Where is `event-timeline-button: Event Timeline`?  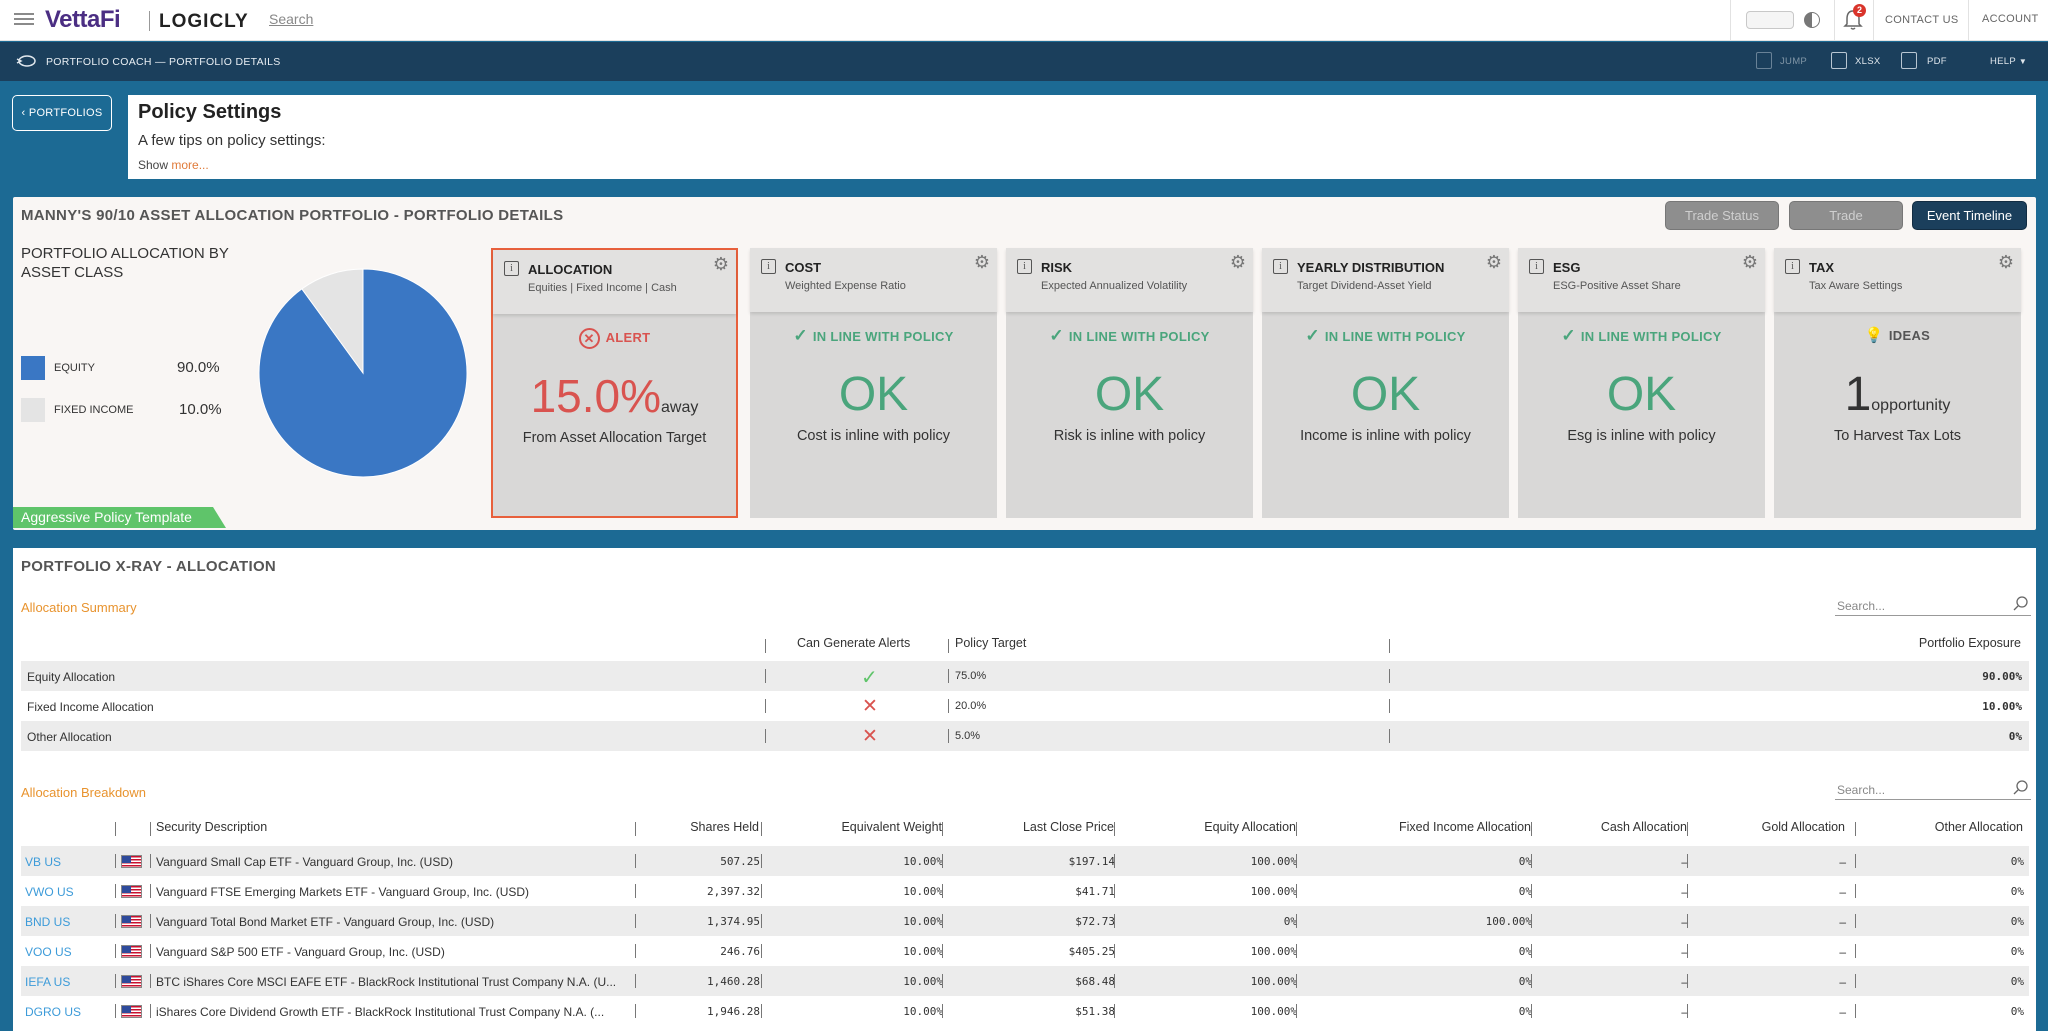 event-timeline-button: Event Timeline is located at coordinates (1969, 215).